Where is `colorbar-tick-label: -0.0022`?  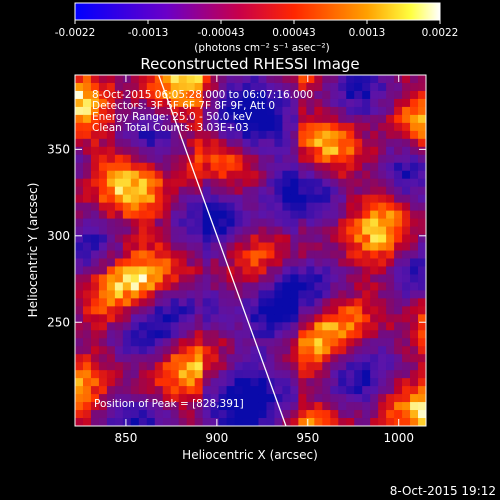 colorbar-tick-label: -0.0022 is located at coordinates (75, 33).